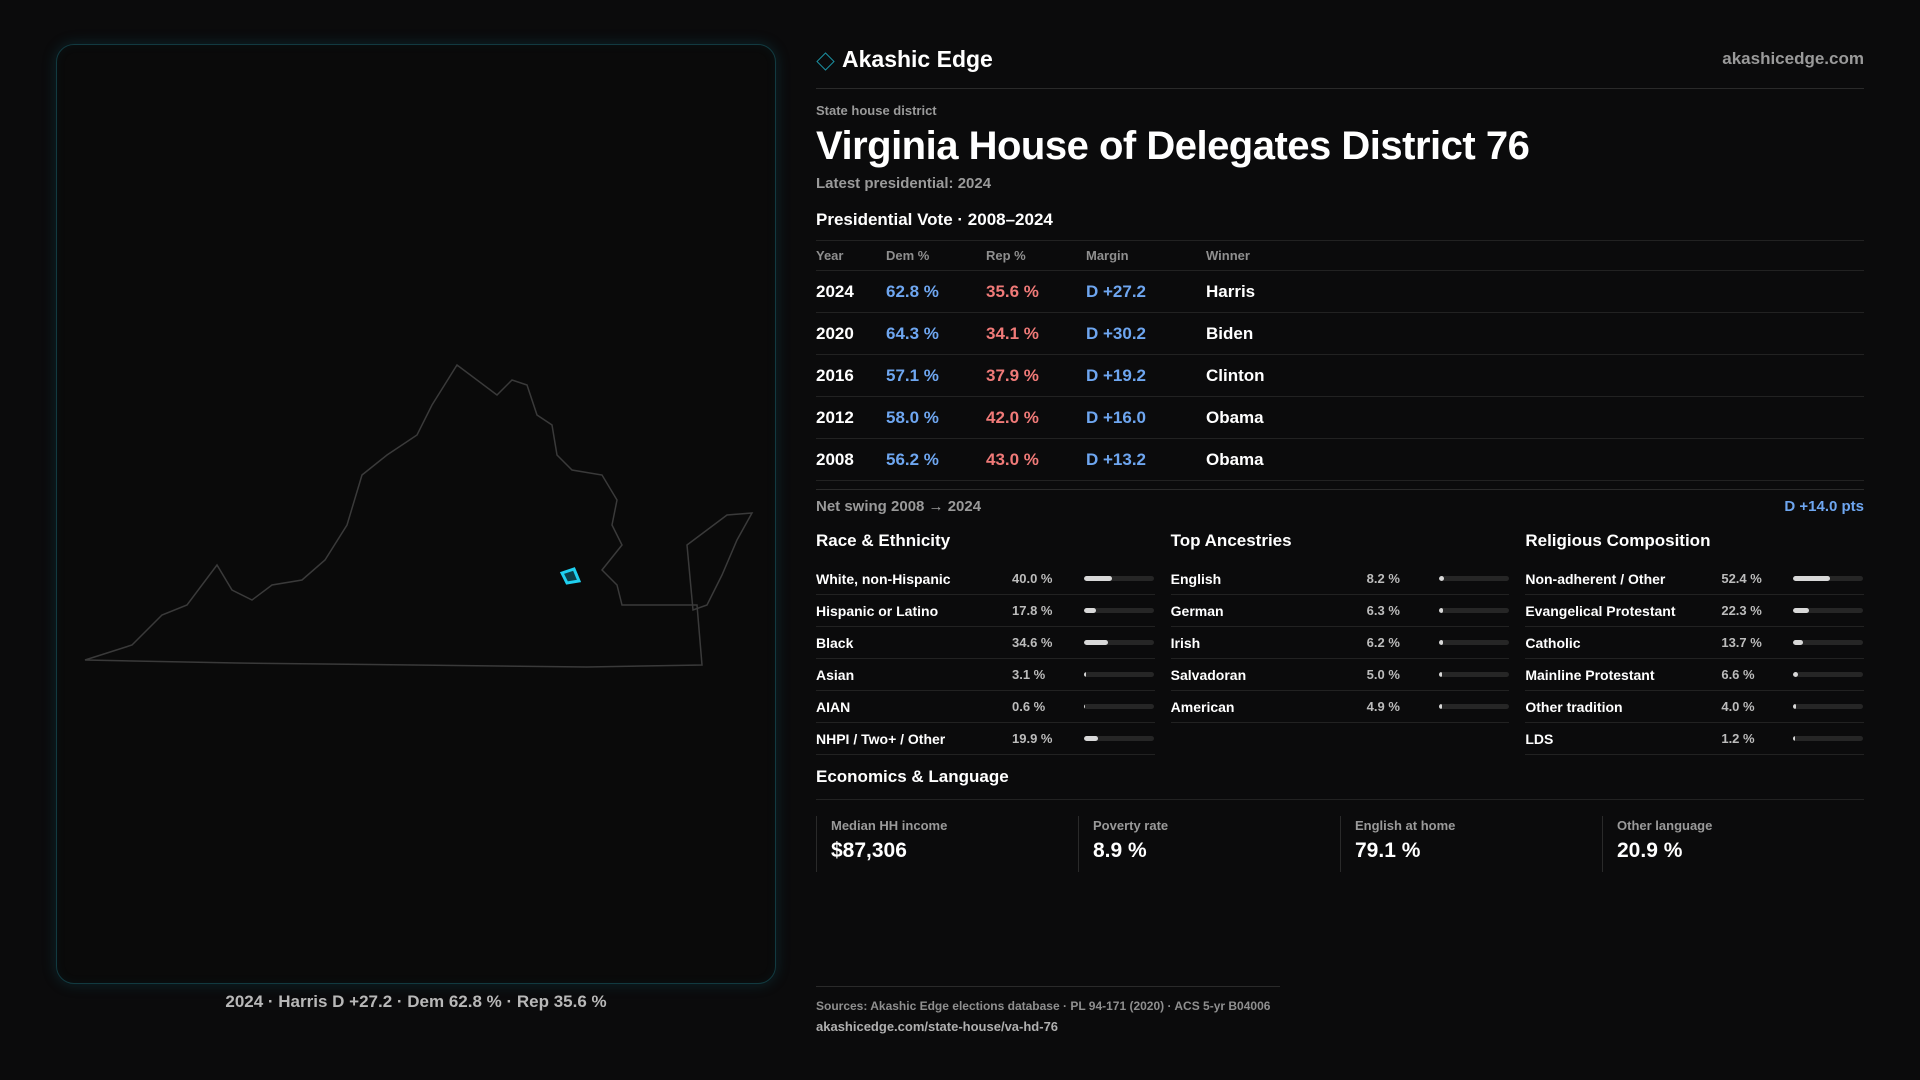 Image resolution: width=1920 pixels, height=1080 pixels. What do you see at coordinates (1146, 291) in the screenshot?
I see `margin-cell: D +27.2` at bounding box center [1146, 291].